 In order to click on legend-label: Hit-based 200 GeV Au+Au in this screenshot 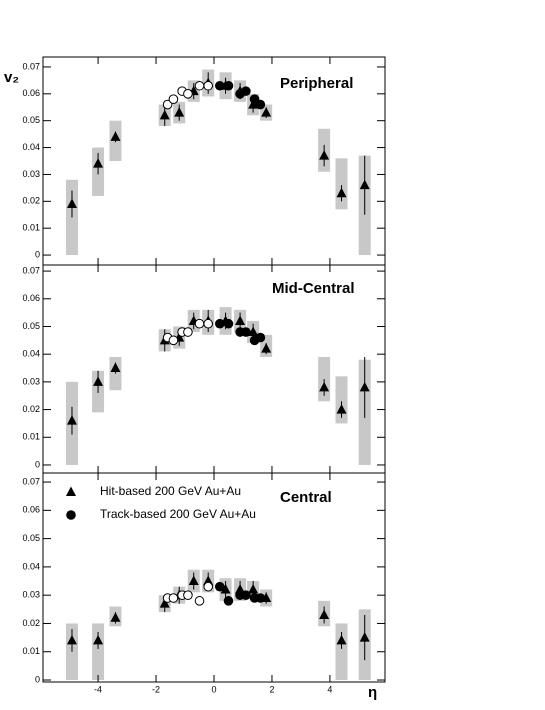, I will do `click(170, 491)`.